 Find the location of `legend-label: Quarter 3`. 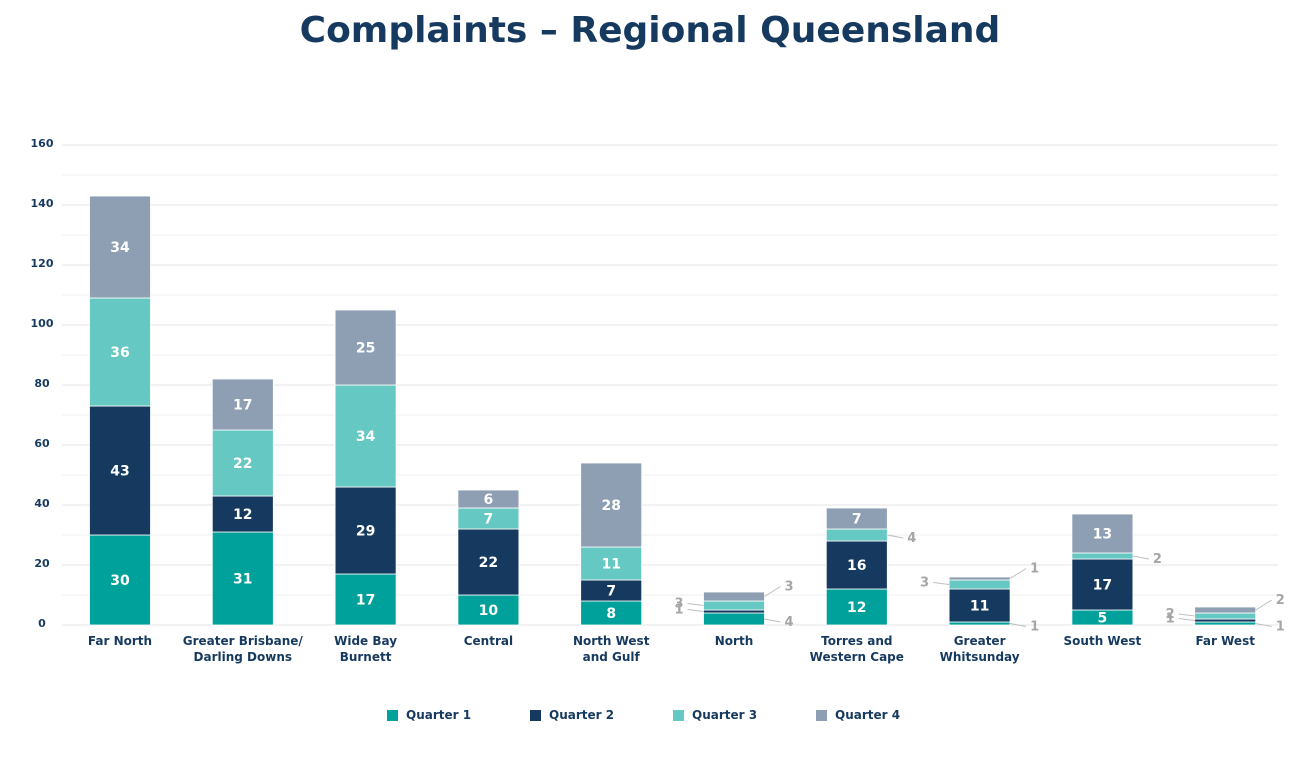

legend-label: Quarter 3 is located at coordinates (725, 715).